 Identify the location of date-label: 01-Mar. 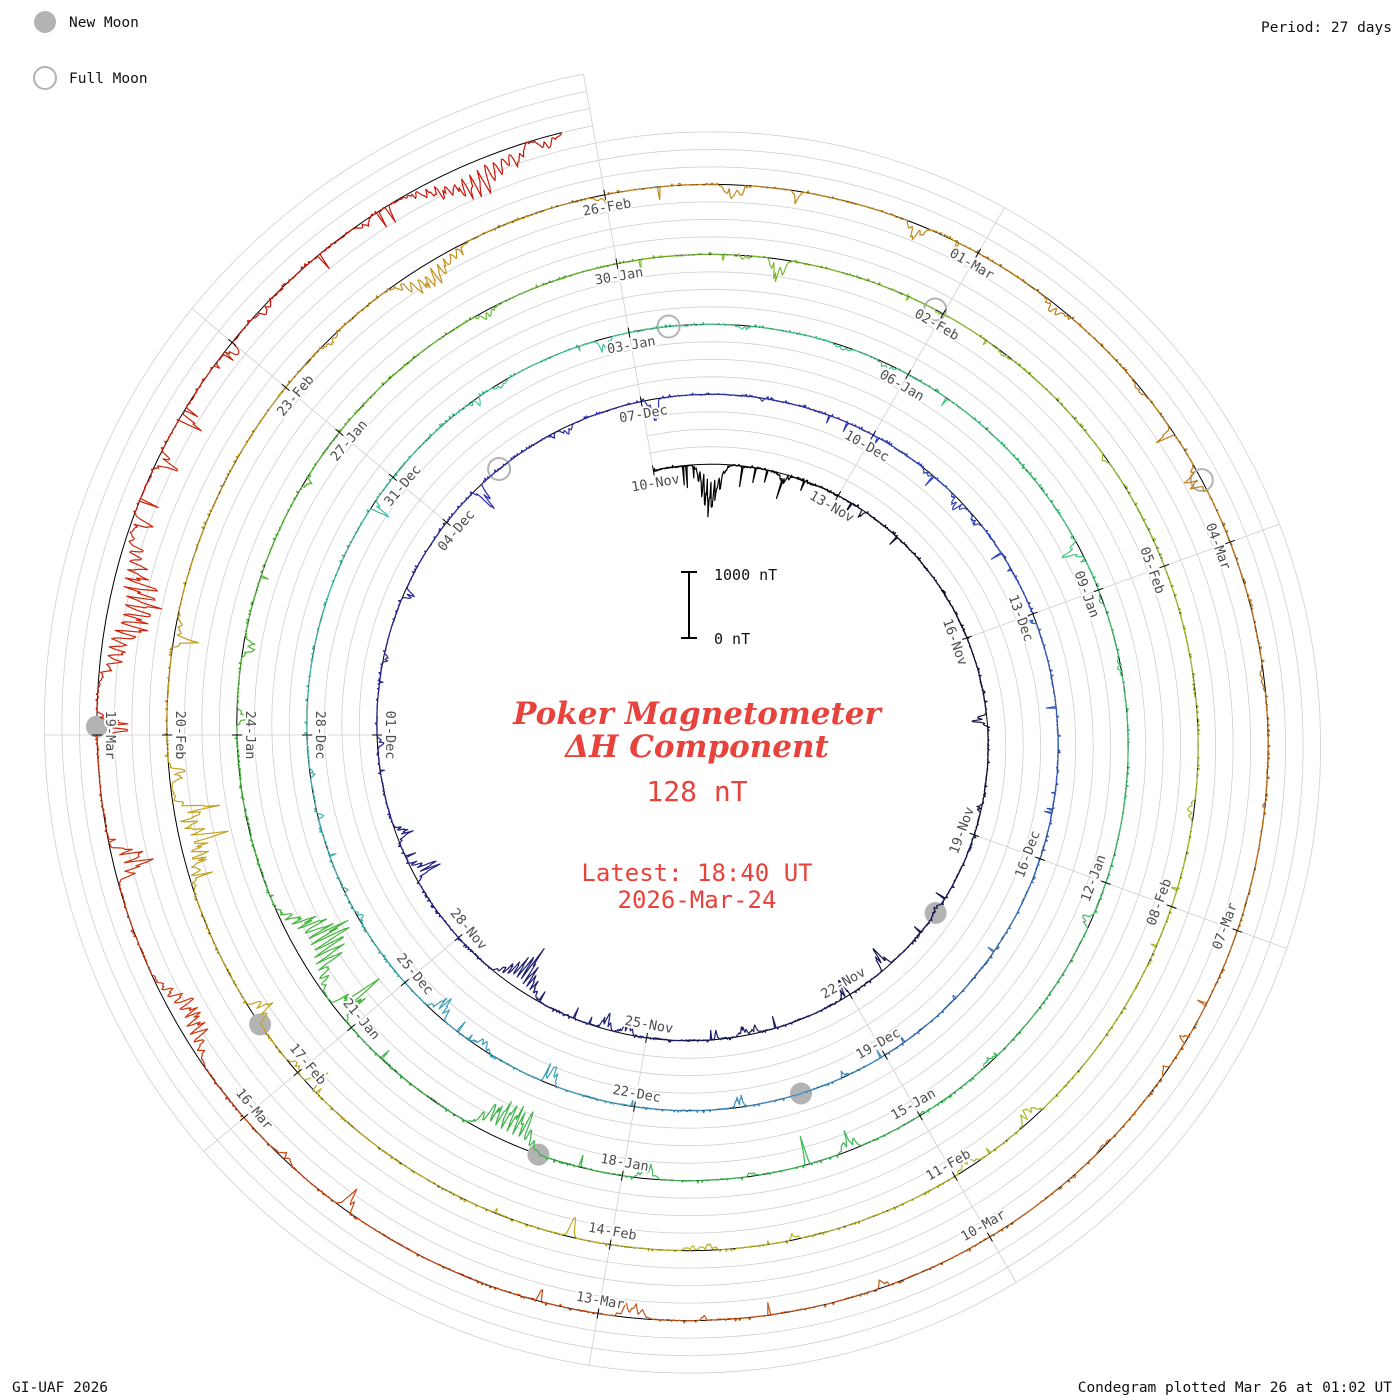
(972, 264).